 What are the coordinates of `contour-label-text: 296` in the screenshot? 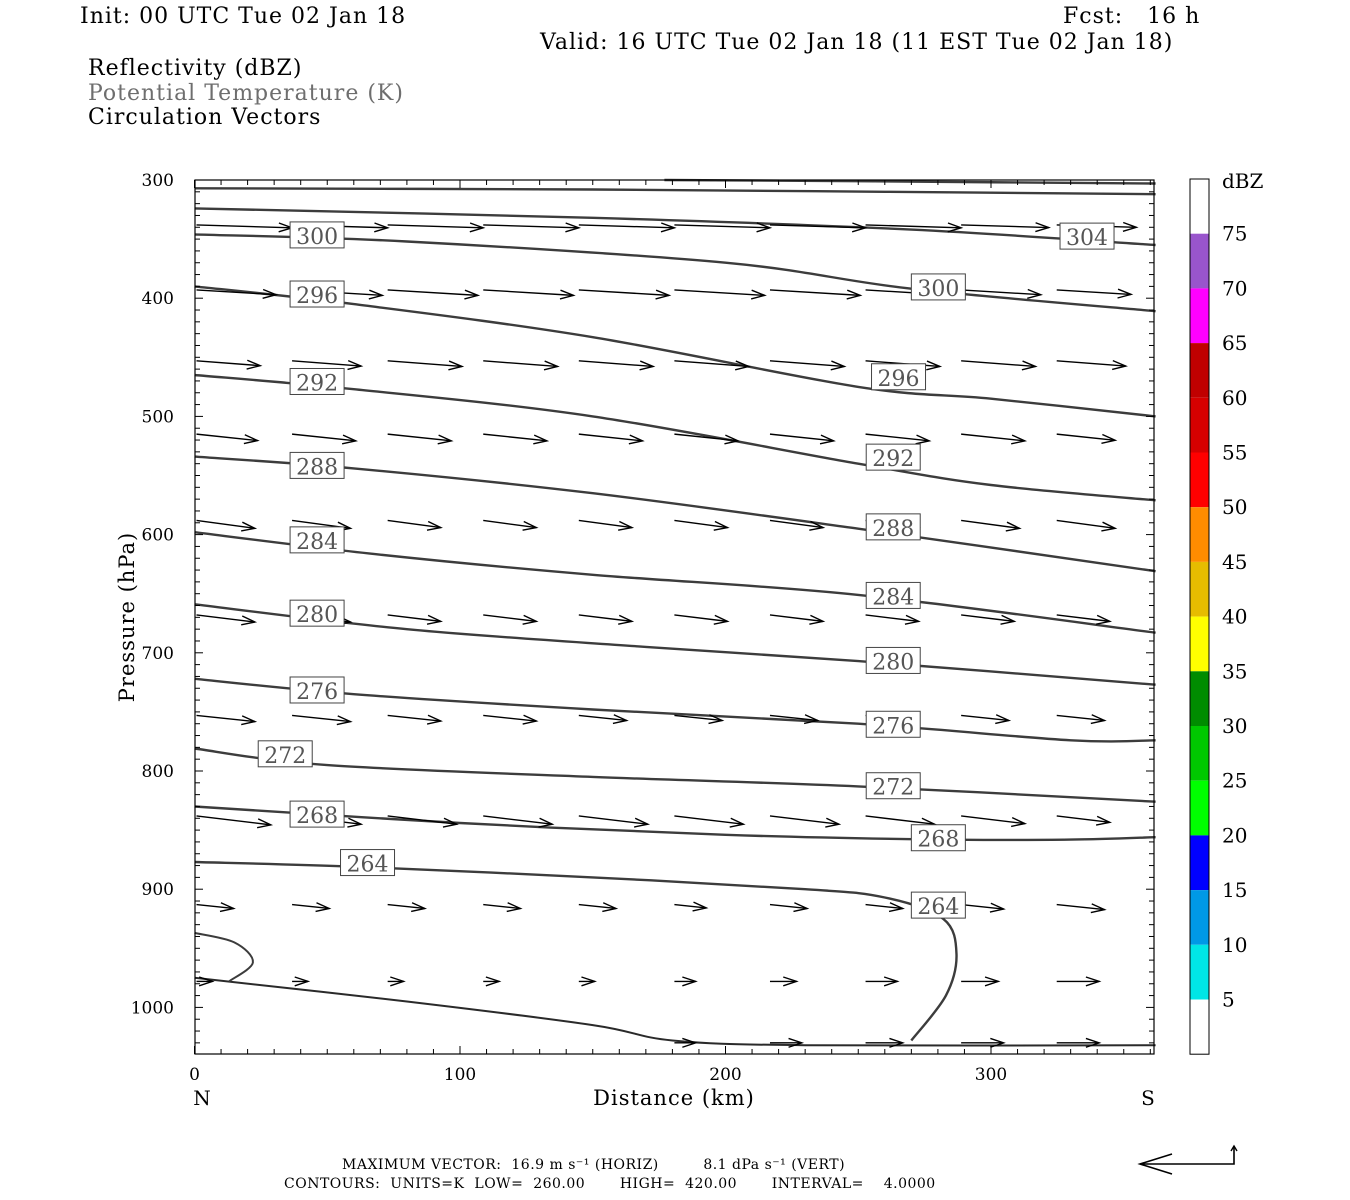 It's located at (899, 379).